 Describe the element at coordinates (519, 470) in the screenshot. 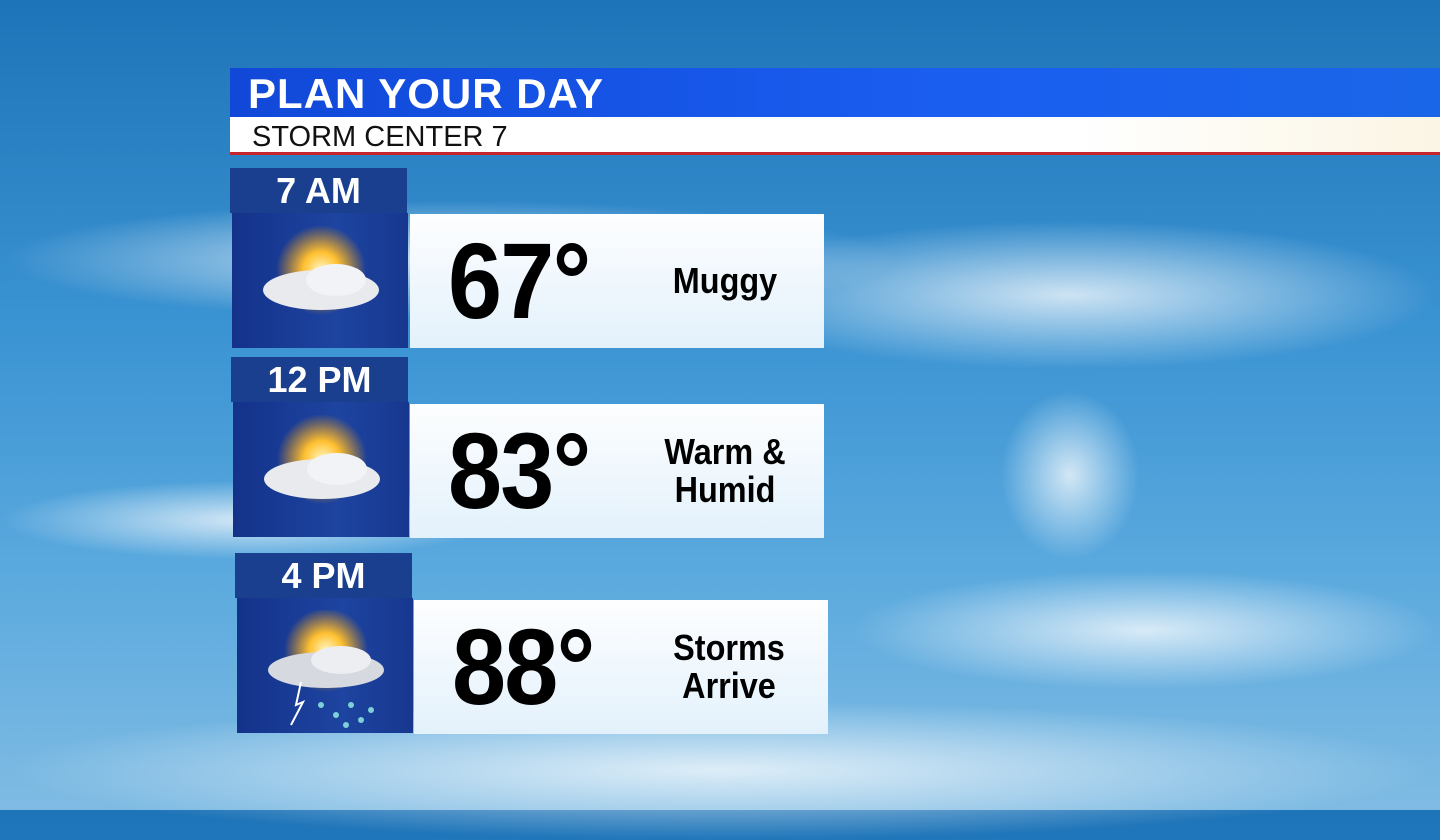

I see `temperature: 83°` at that location.